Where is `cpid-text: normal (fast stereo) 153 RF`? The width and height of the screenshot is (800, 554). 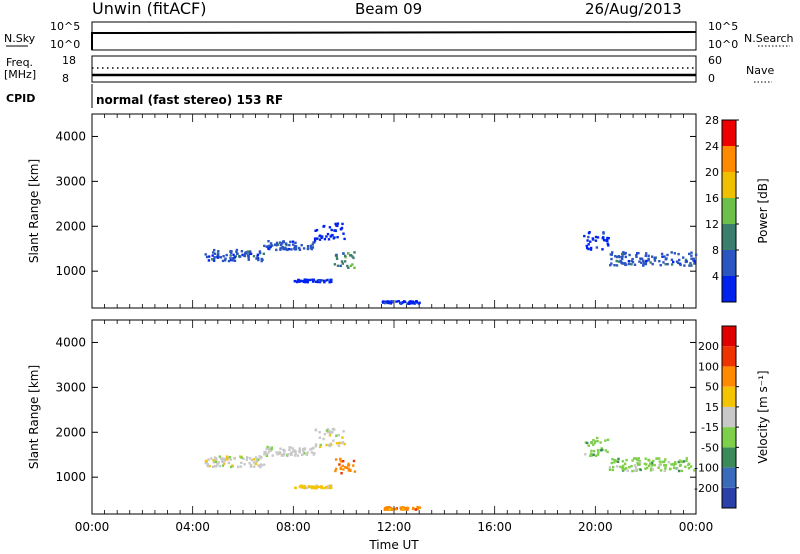
cpid-text: normal (fast stereo) 153 RF is located at coordinates (189, 100).